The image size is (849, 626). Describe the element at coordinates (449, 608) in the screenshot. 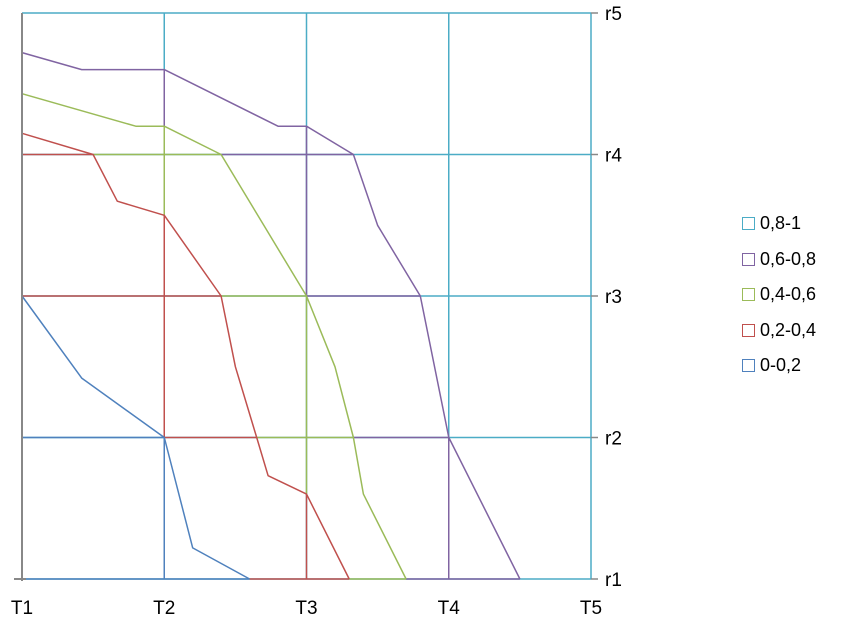

I see `x-tick-label: T4` at that location.